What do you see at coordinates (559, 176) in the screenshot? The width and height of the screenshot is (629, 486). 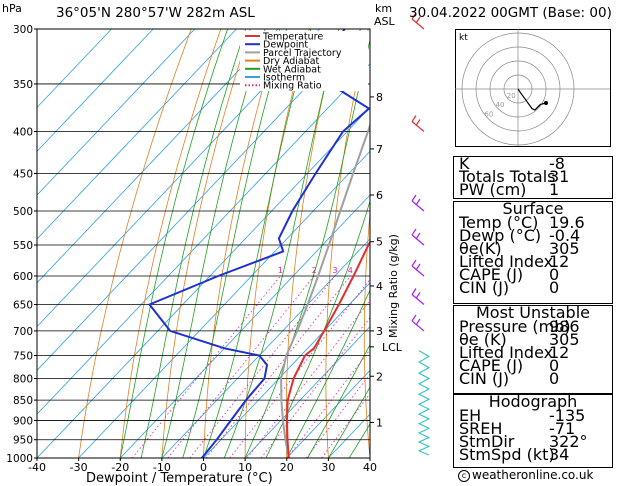 I see `row-value: 31` at bounding box center [559, 176].